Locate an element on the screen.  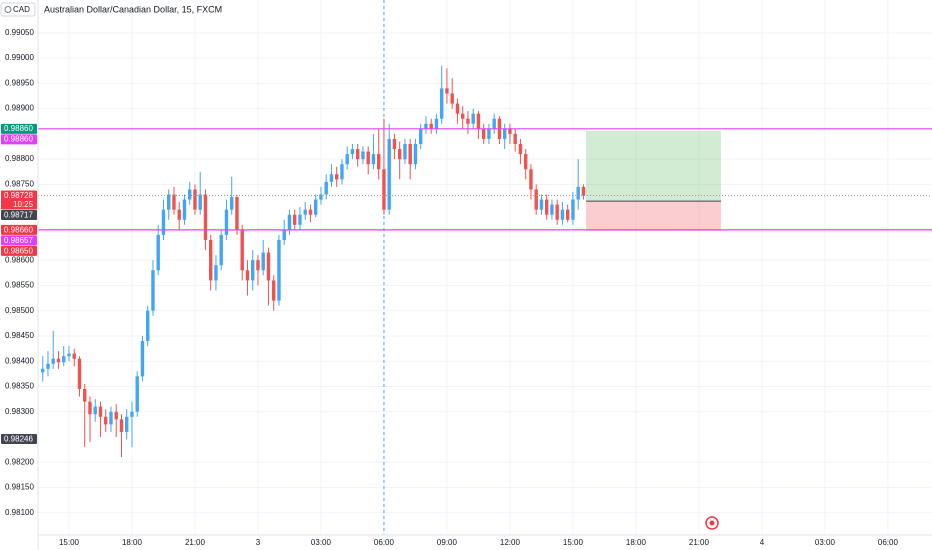
x-tick-label: 21:00 is located at coordinates (699, 542).